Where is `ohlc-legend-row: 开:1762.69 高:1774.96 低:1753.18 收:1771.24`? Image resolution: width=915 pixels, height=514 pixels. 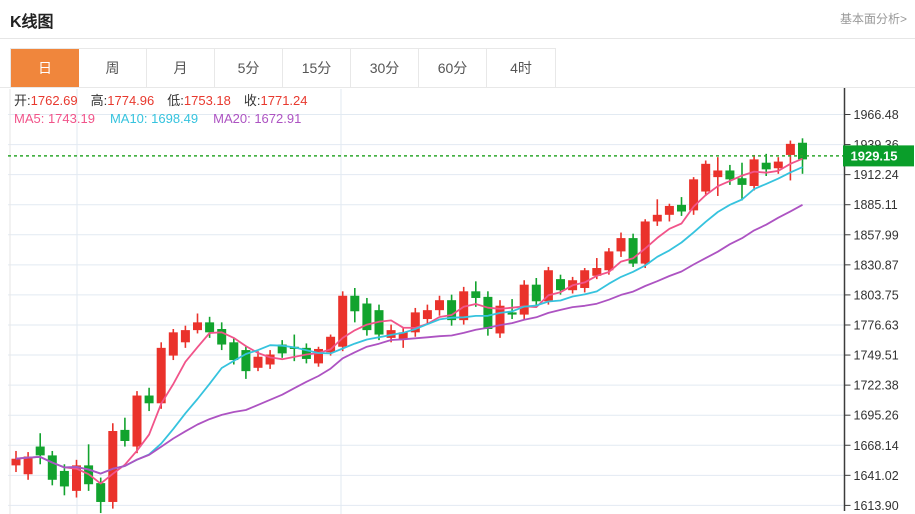
ohlc-legend-row: 开:1762.69 高:1774.96 低:1753.18 收:1771.24 is located at coordinates (167, 101).